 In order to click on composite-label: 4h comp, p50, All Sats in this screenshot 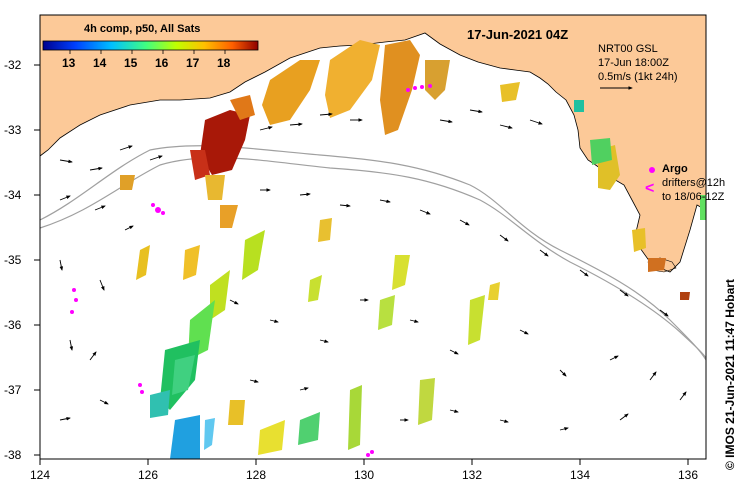, I will do `click(142, 29)`.